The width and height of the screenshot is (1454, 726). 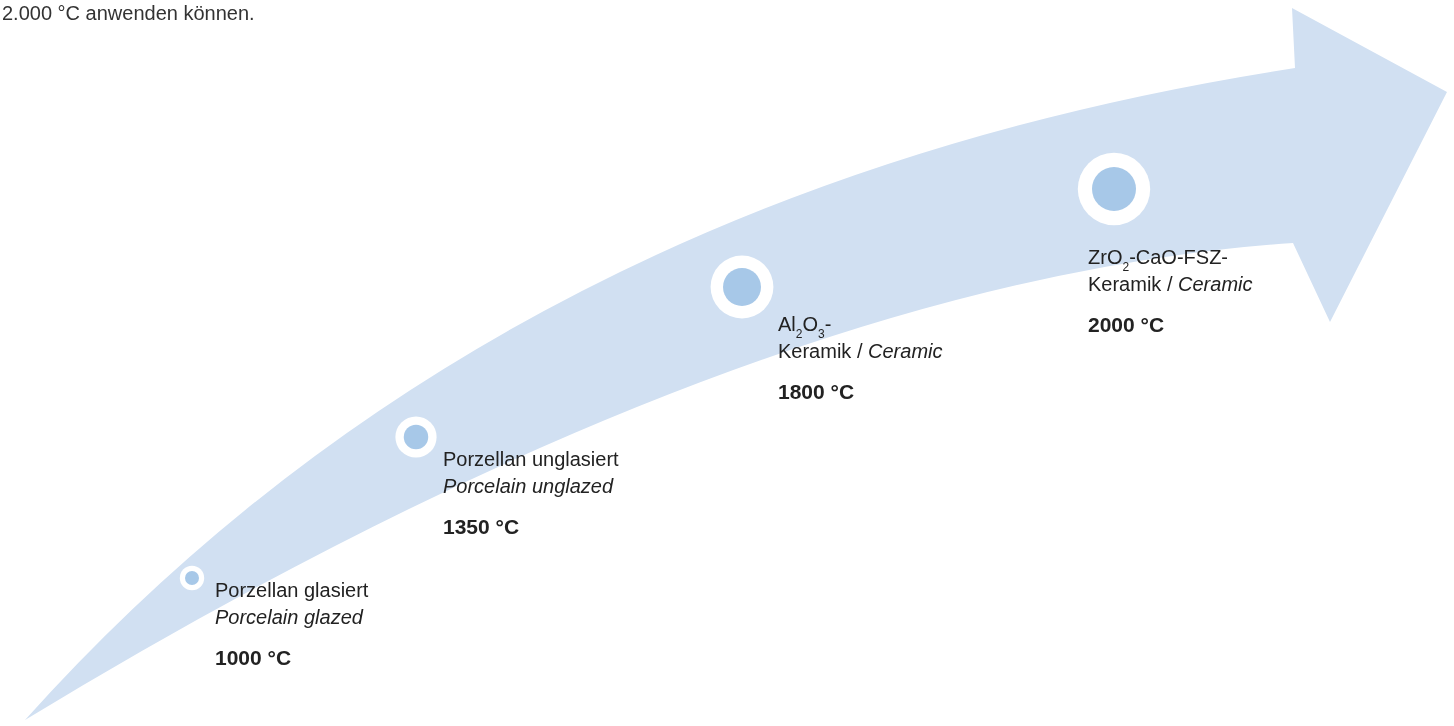 What do you see at coordinates (531, 472) in the screenshot?
I see `category-label: Porzellan unglasiert Porcelain unglazed` at bounding box center [531, 472].